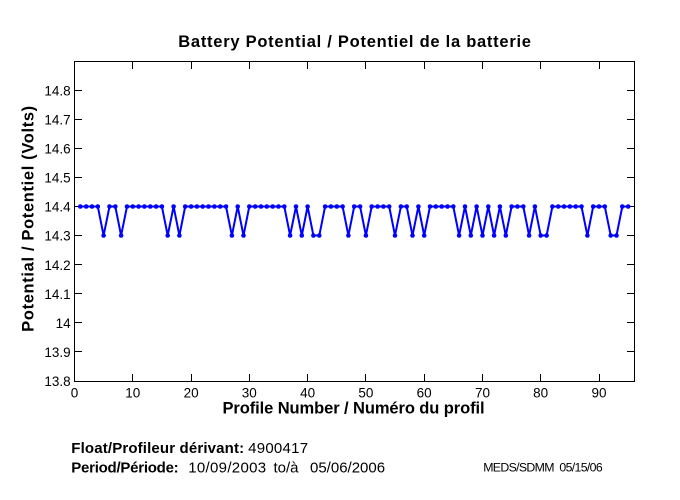 Image resolution: width=680 pixels, height=500 pixels. What do you see at coordinates (424, 392) in the screenshot?
I see `svg-text: 60` at bounding box center [424, 392].